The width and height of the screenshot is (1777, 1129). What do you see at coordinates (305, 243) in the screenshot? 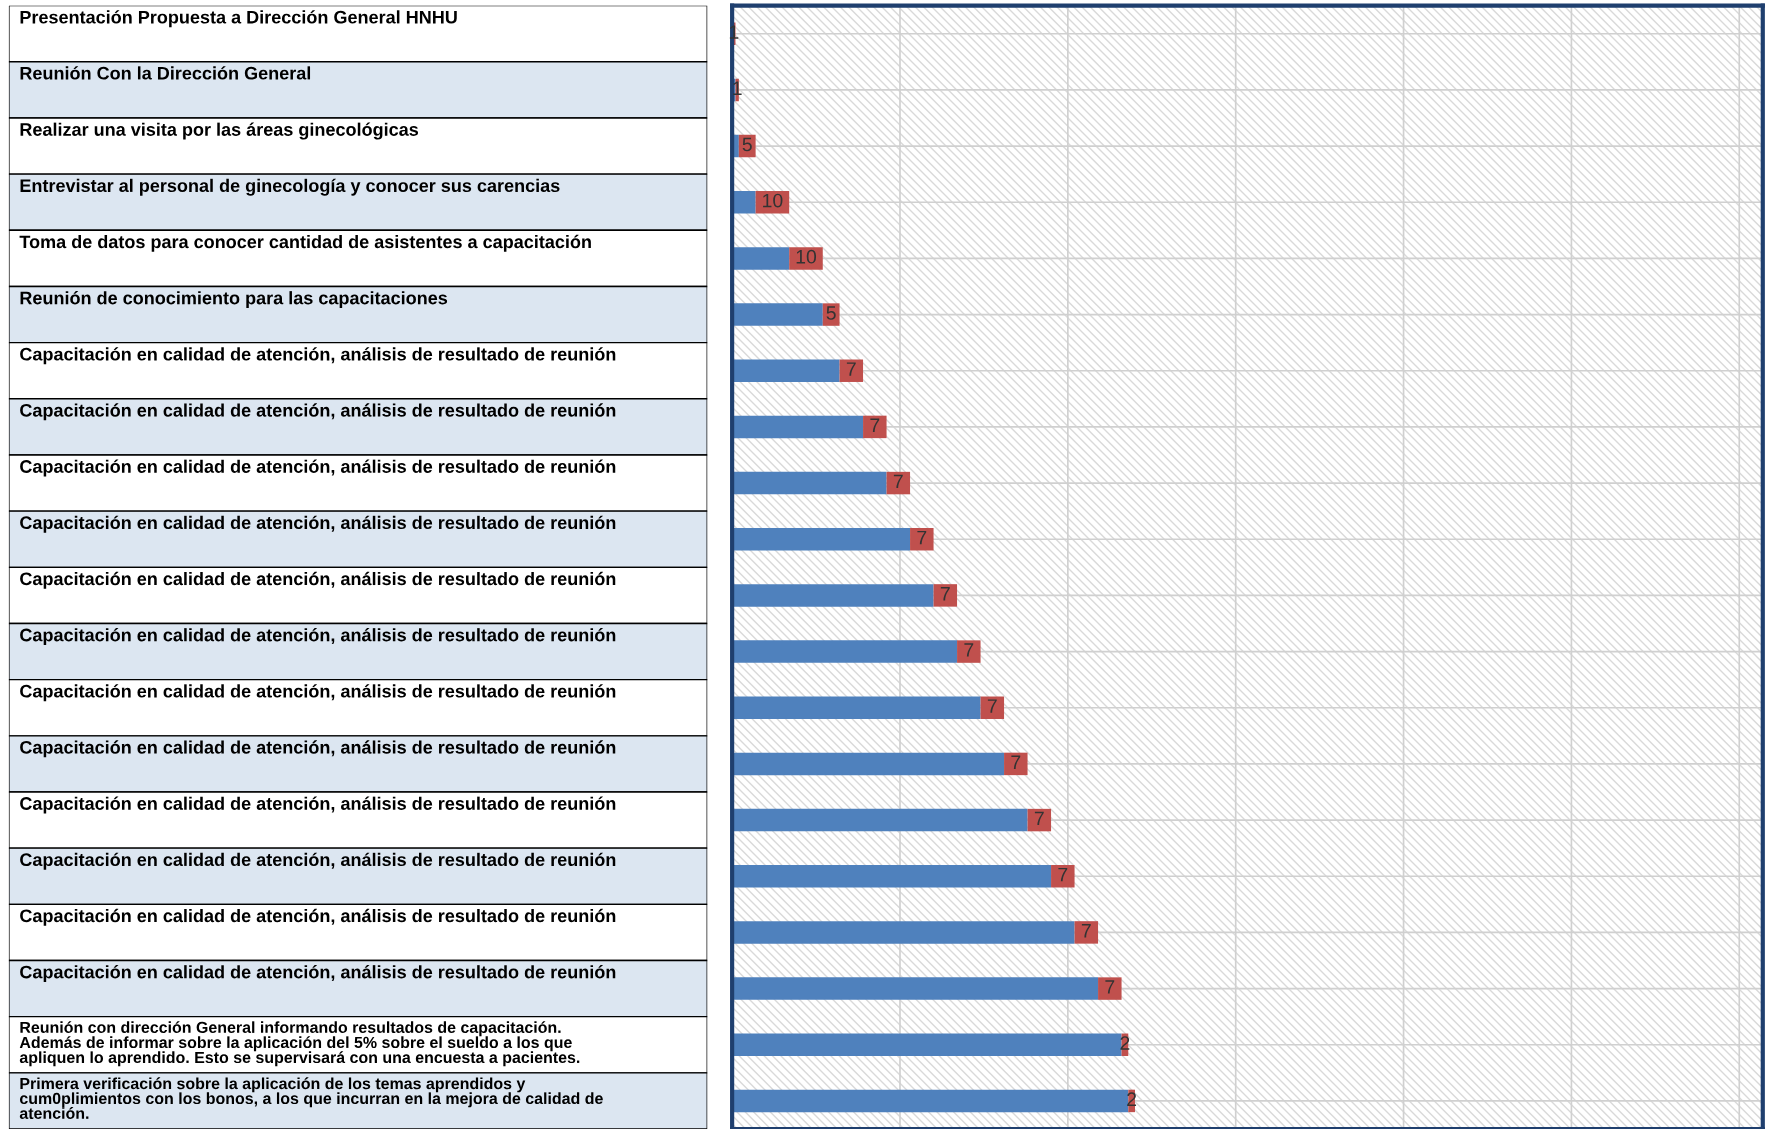
I see `y-tick-label: Toma de datos para conocer cantidad de asistentes a capacitación` at bounding box center [305, 243].